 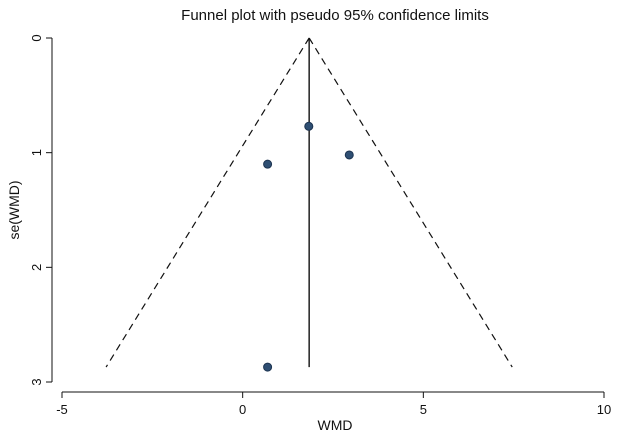 I want to click on y-tick-label: 1, so click(x=36, y=152).